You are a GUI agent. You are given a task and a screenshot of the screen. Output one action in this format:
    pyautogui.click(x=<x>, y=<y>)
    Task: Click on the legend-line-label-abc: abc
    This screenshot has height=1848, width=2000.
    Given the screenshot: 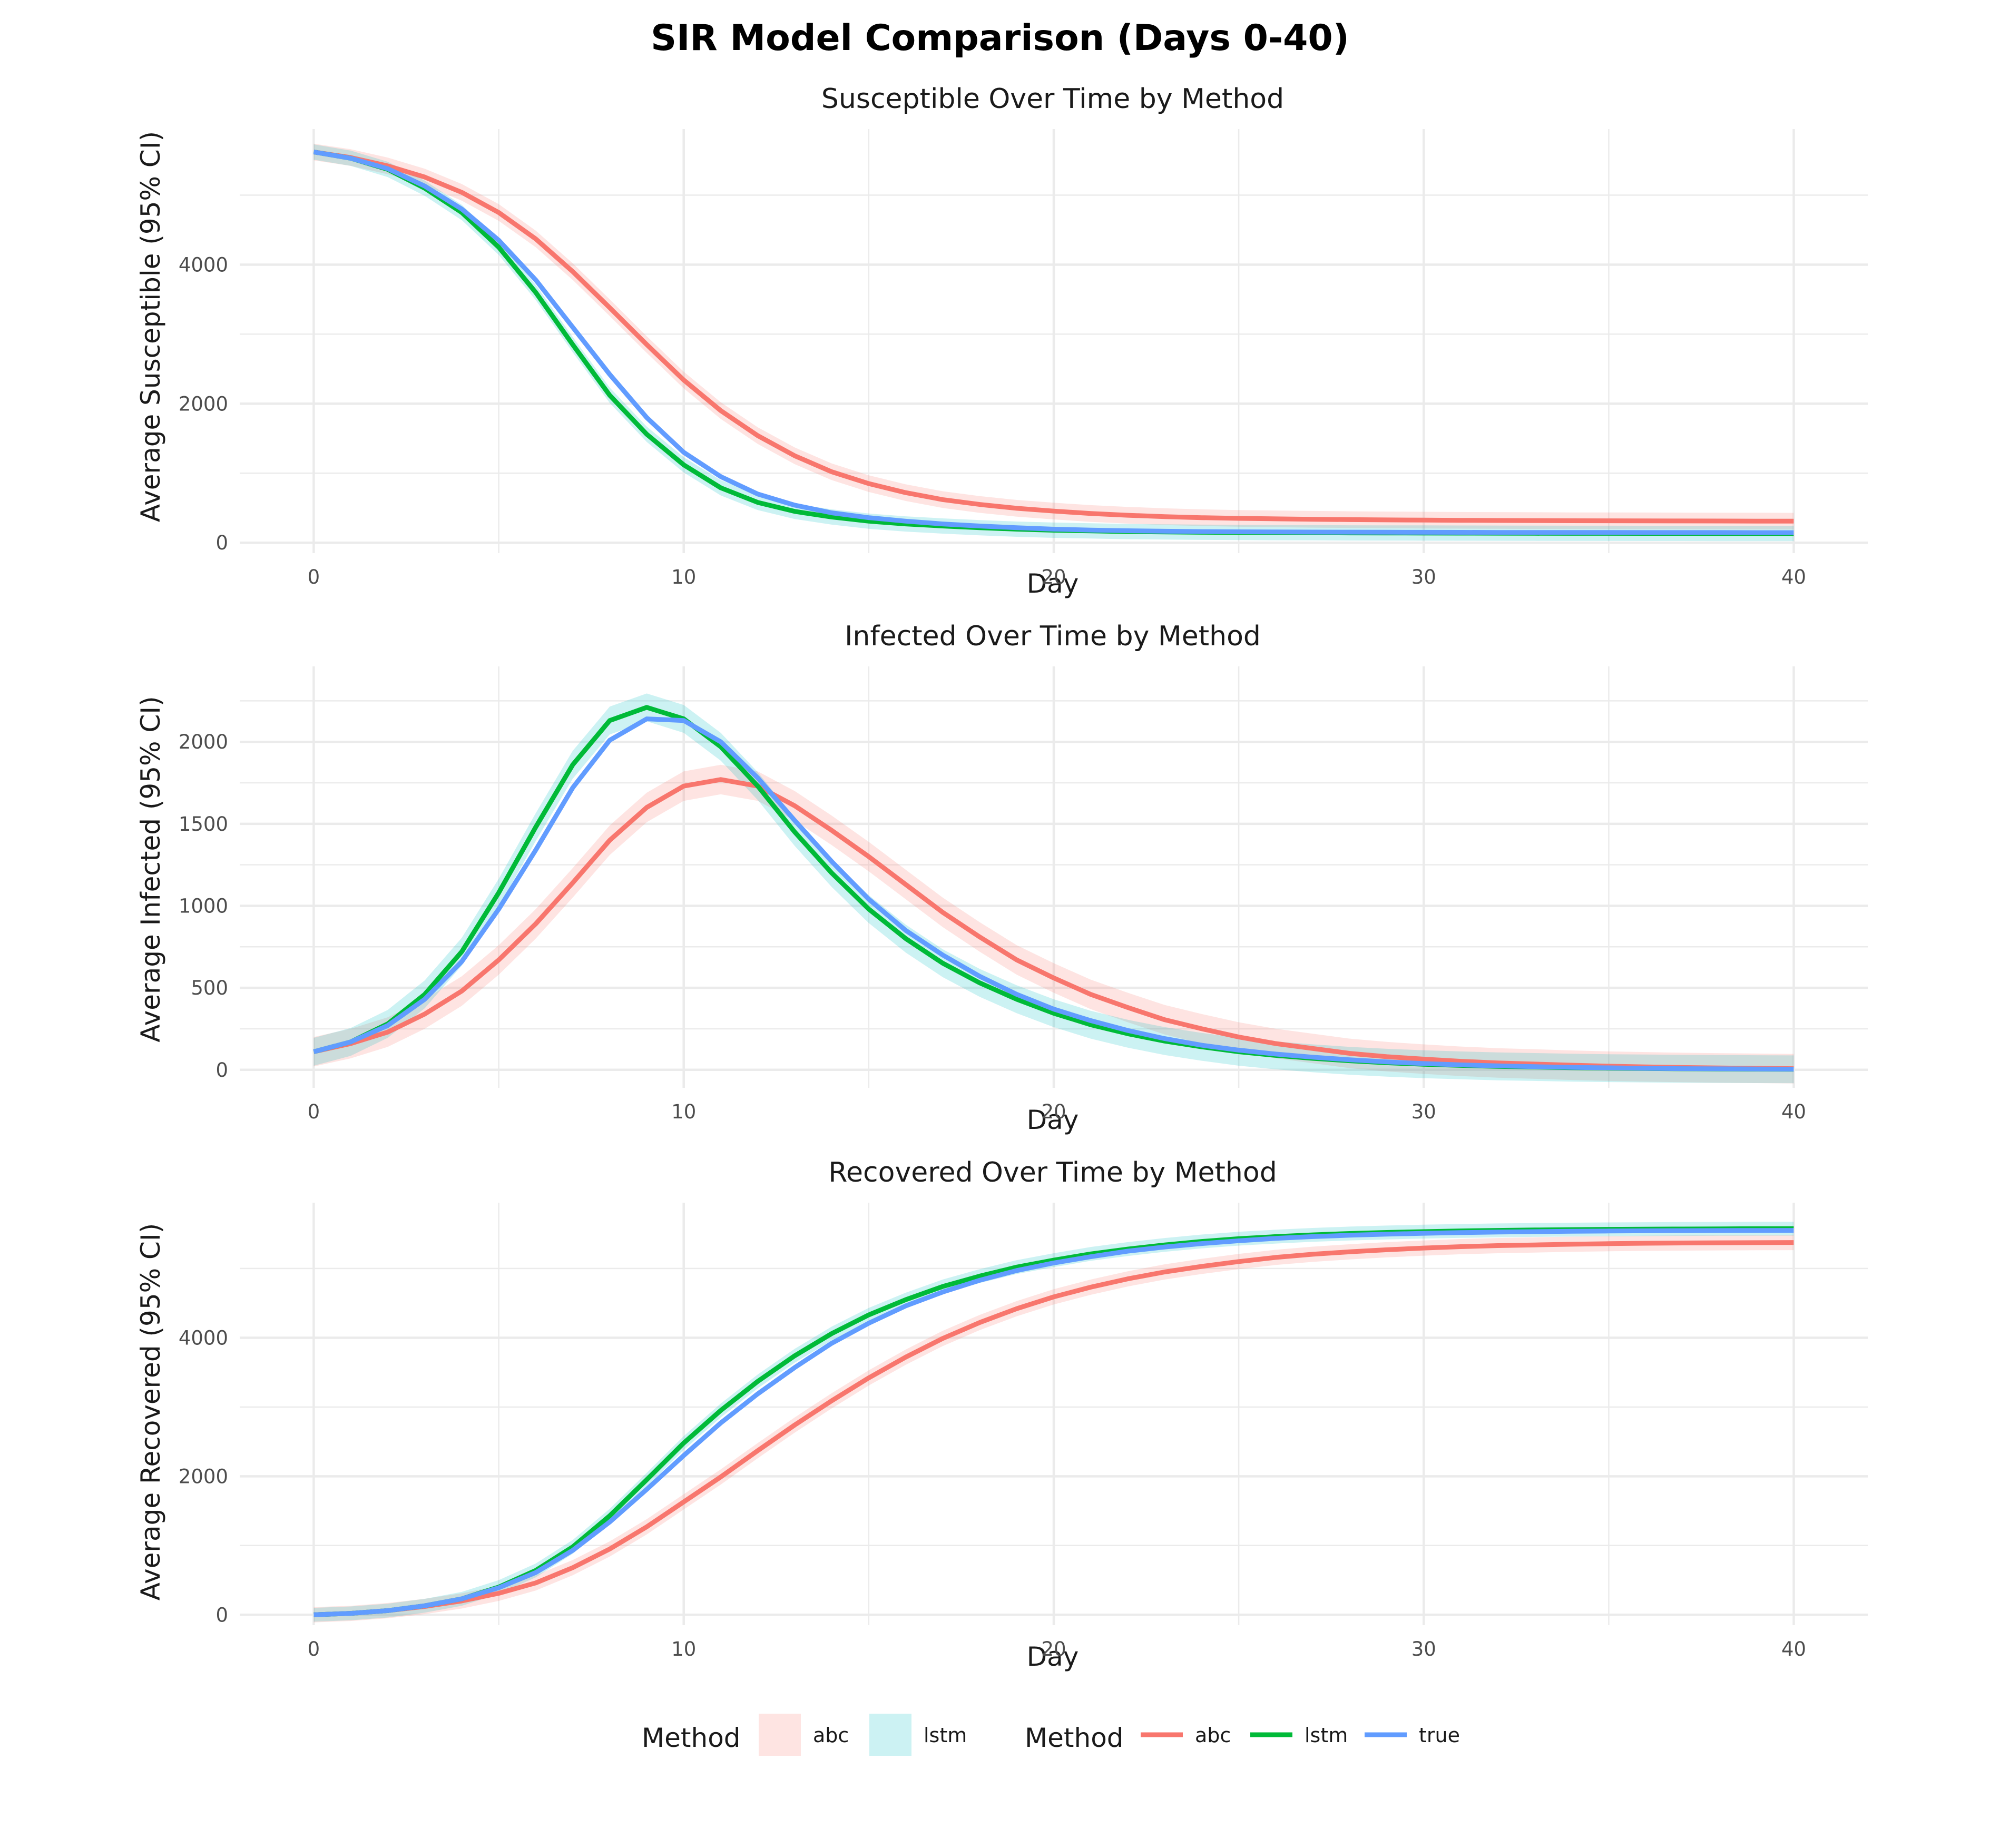 What is the action you would take?
    pyautogui.click(x=1213, y=1736)
    